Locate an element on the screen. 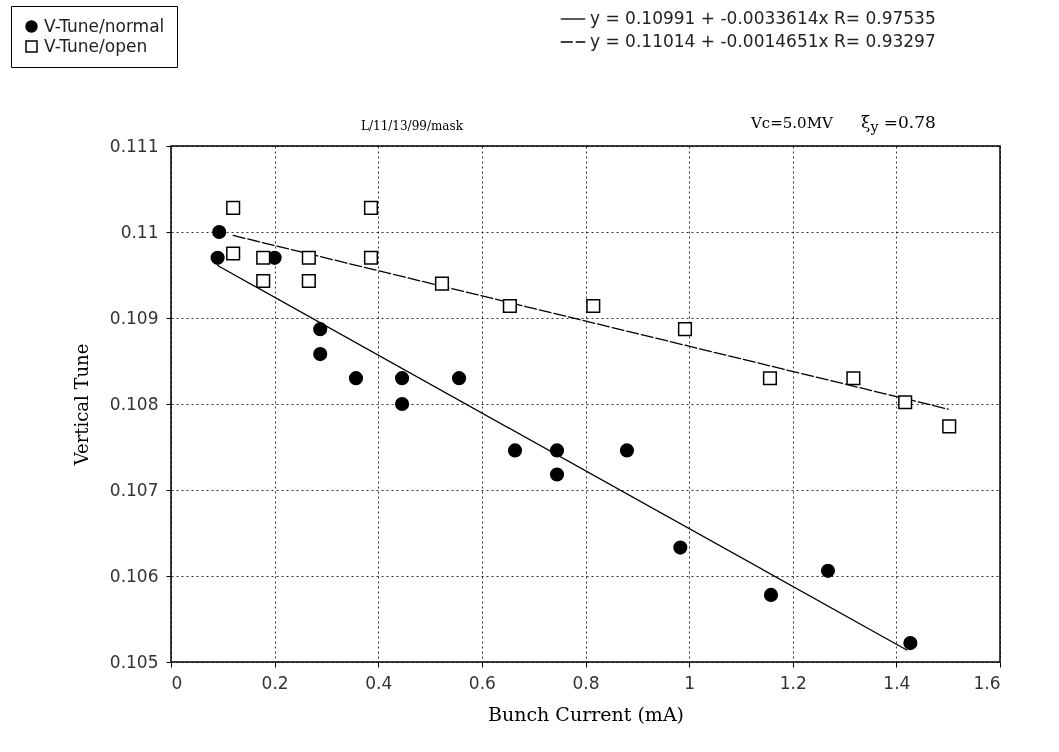 The image size is (1059, 752). text: Vc=5.0MV is located at coordinates (792, 123).